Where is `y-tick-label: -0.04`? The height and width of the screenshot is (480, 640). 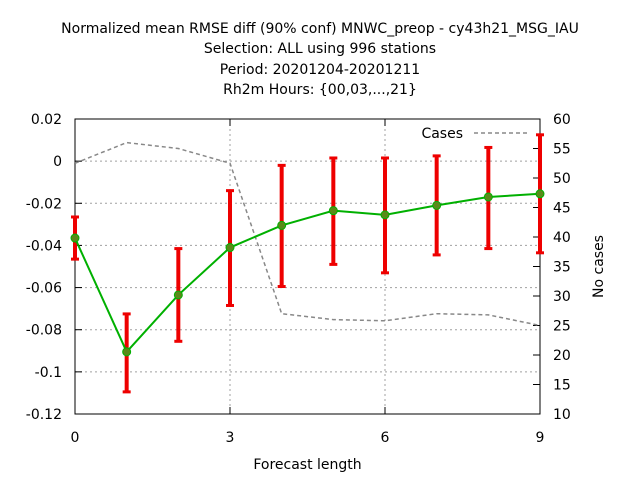 y-tick-label: -0.04 is located at coordinates (44, 246).